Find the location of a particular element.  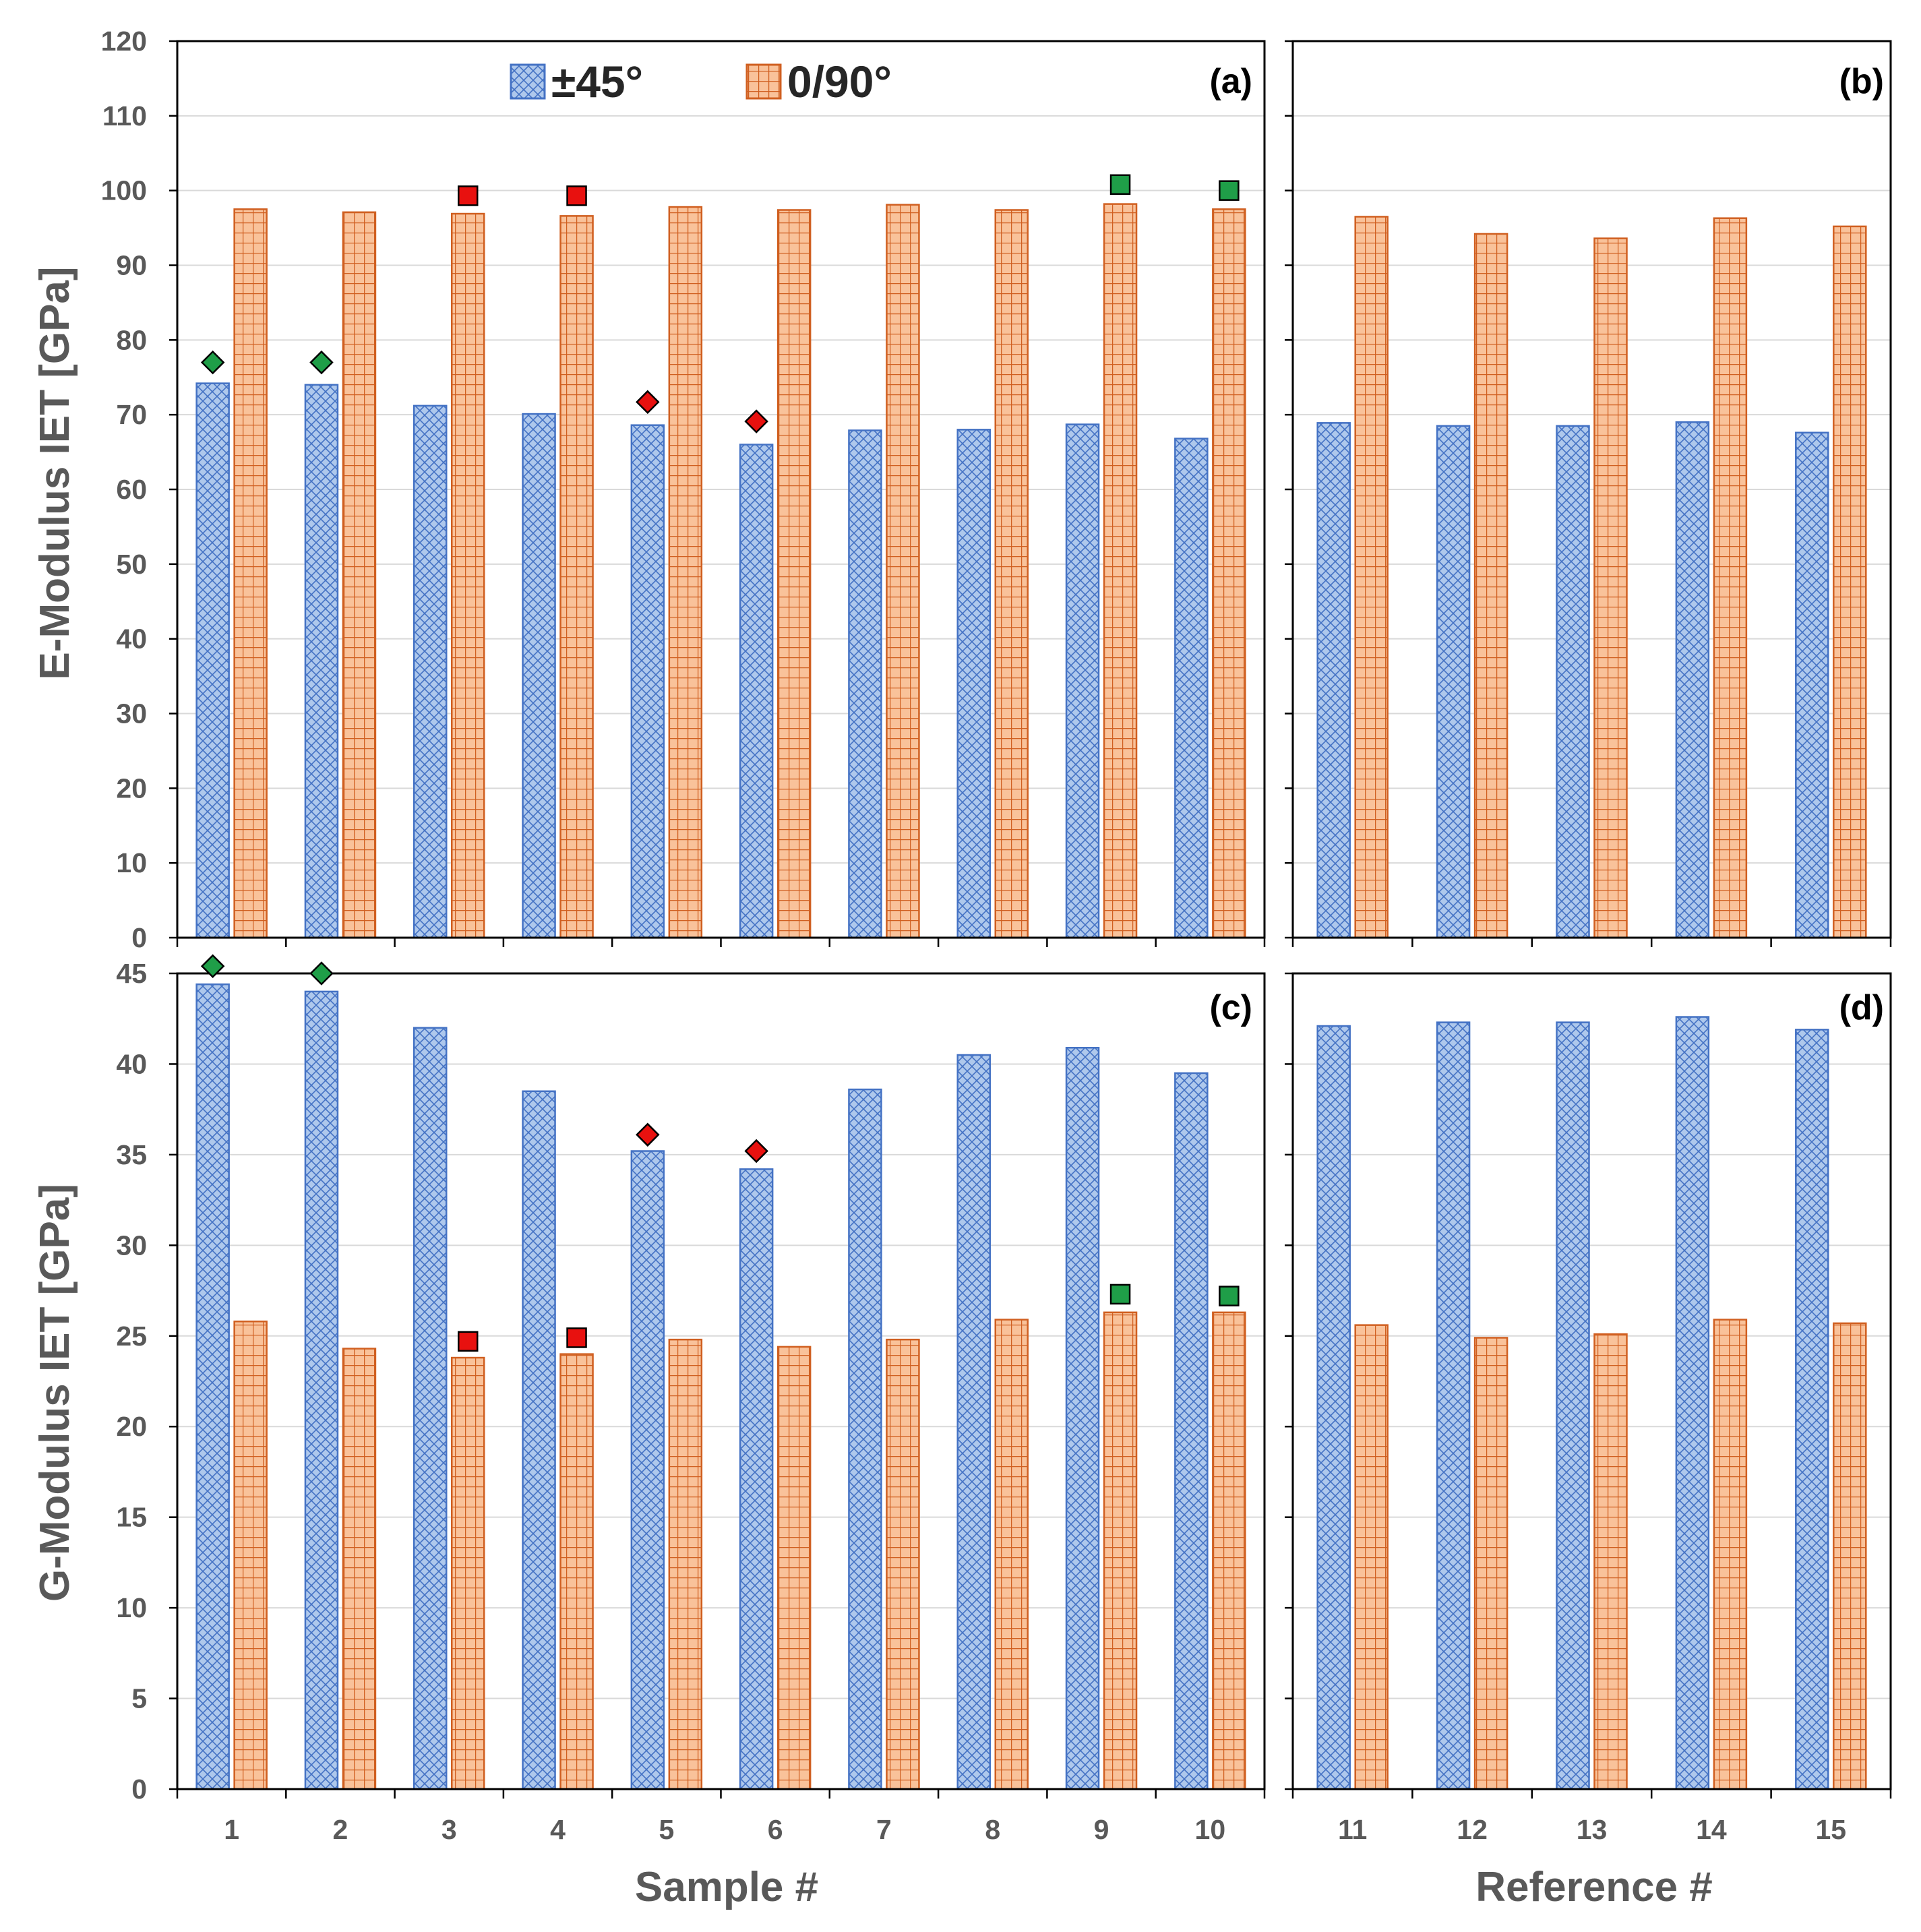

y-tick-label: 90 is located at coordinates (131, 265).